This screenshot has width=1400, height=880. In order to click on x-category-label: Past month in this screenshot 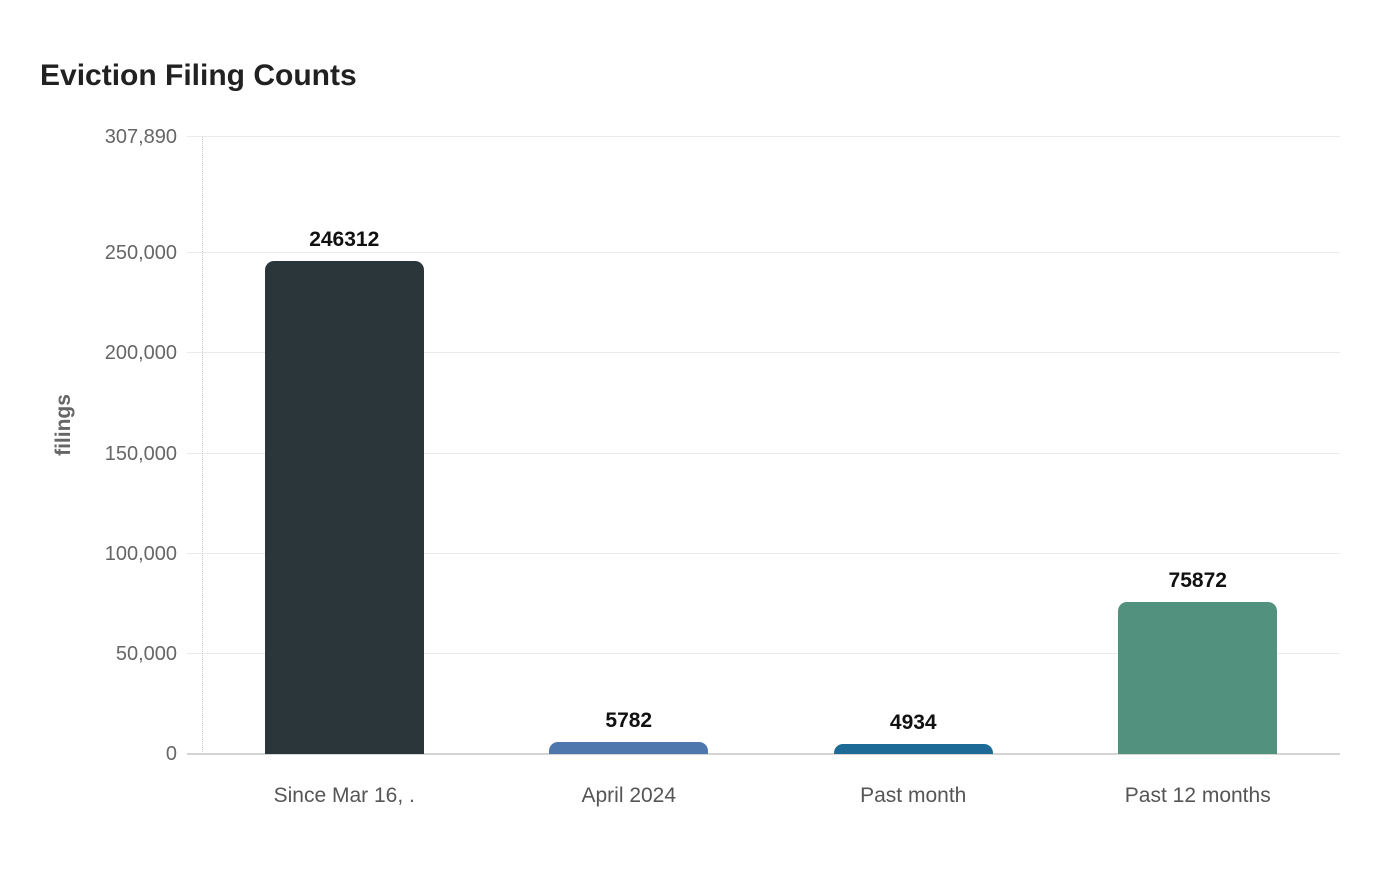, I will do `click(913, 795)`.